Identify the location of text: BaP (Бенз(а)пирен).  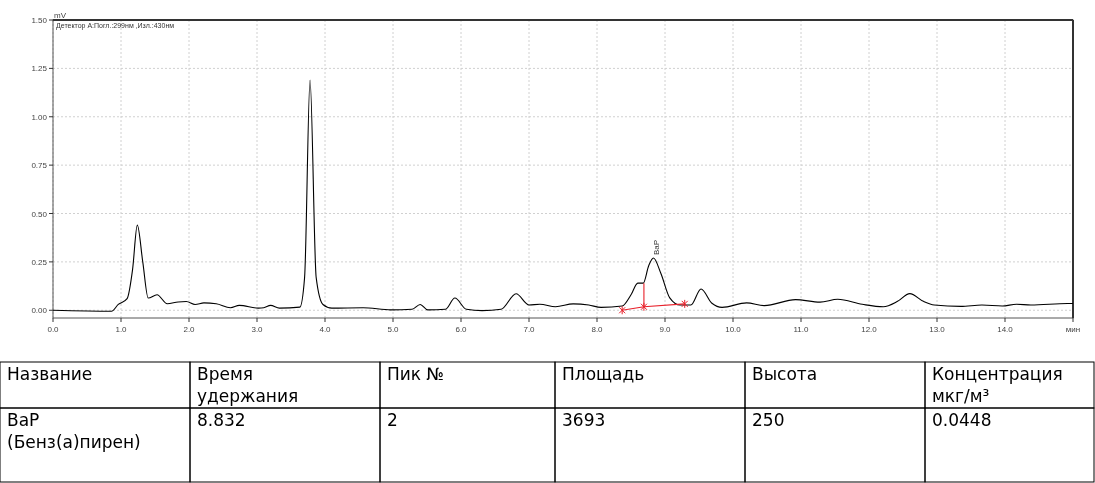
(74, 431).